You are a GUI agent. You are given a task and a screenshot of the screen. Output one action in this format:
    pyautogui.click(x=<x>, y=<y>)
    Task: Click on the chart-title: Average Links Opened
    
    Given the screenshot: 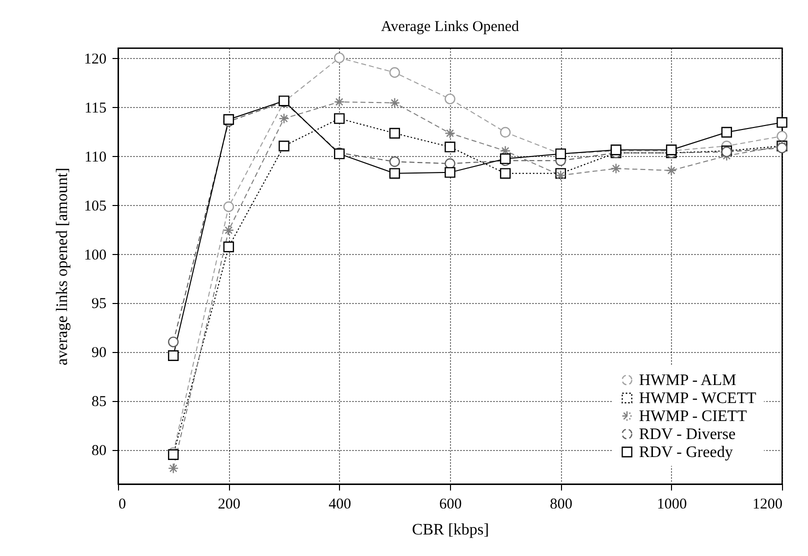 What is the action you would take?
    pyautogui.click(x=450, y=27)
    